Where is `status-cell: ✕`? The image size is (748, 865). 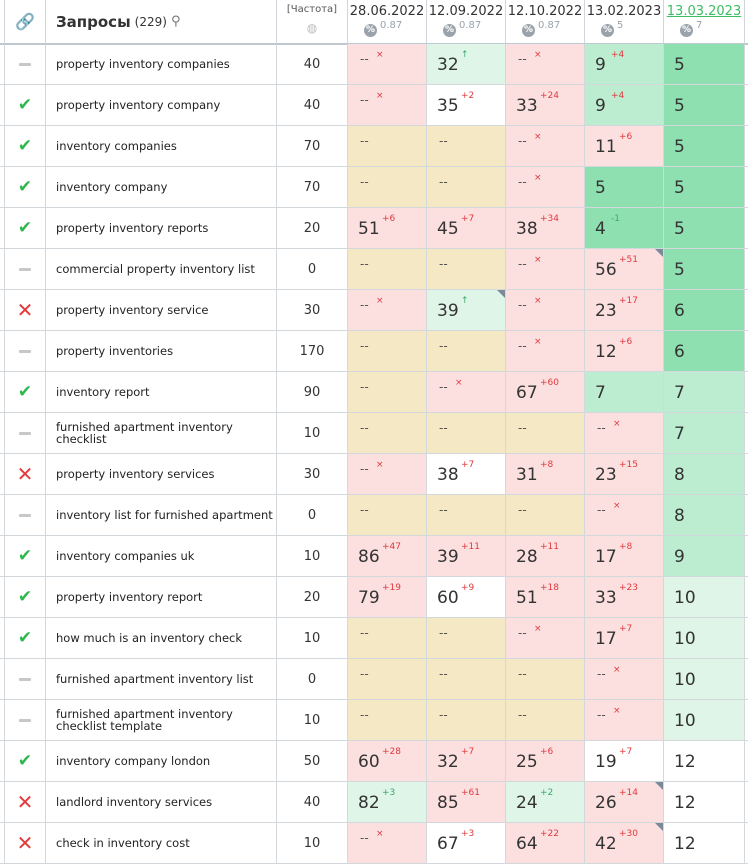 status-cell: ✕ is located at coordinates (25, 474).